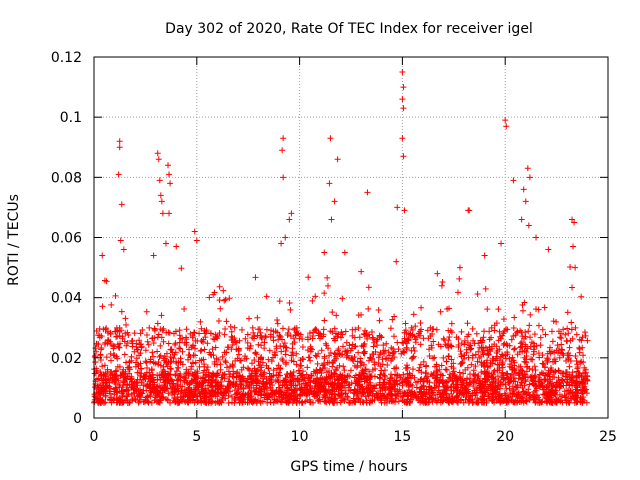 Image resolution: width=640 pixels, height=480 pixels. What do you see at coordinates (66, 239) in the screenshot?
I see `y-tick-label: 0.06` at bounding box center [66, 239].